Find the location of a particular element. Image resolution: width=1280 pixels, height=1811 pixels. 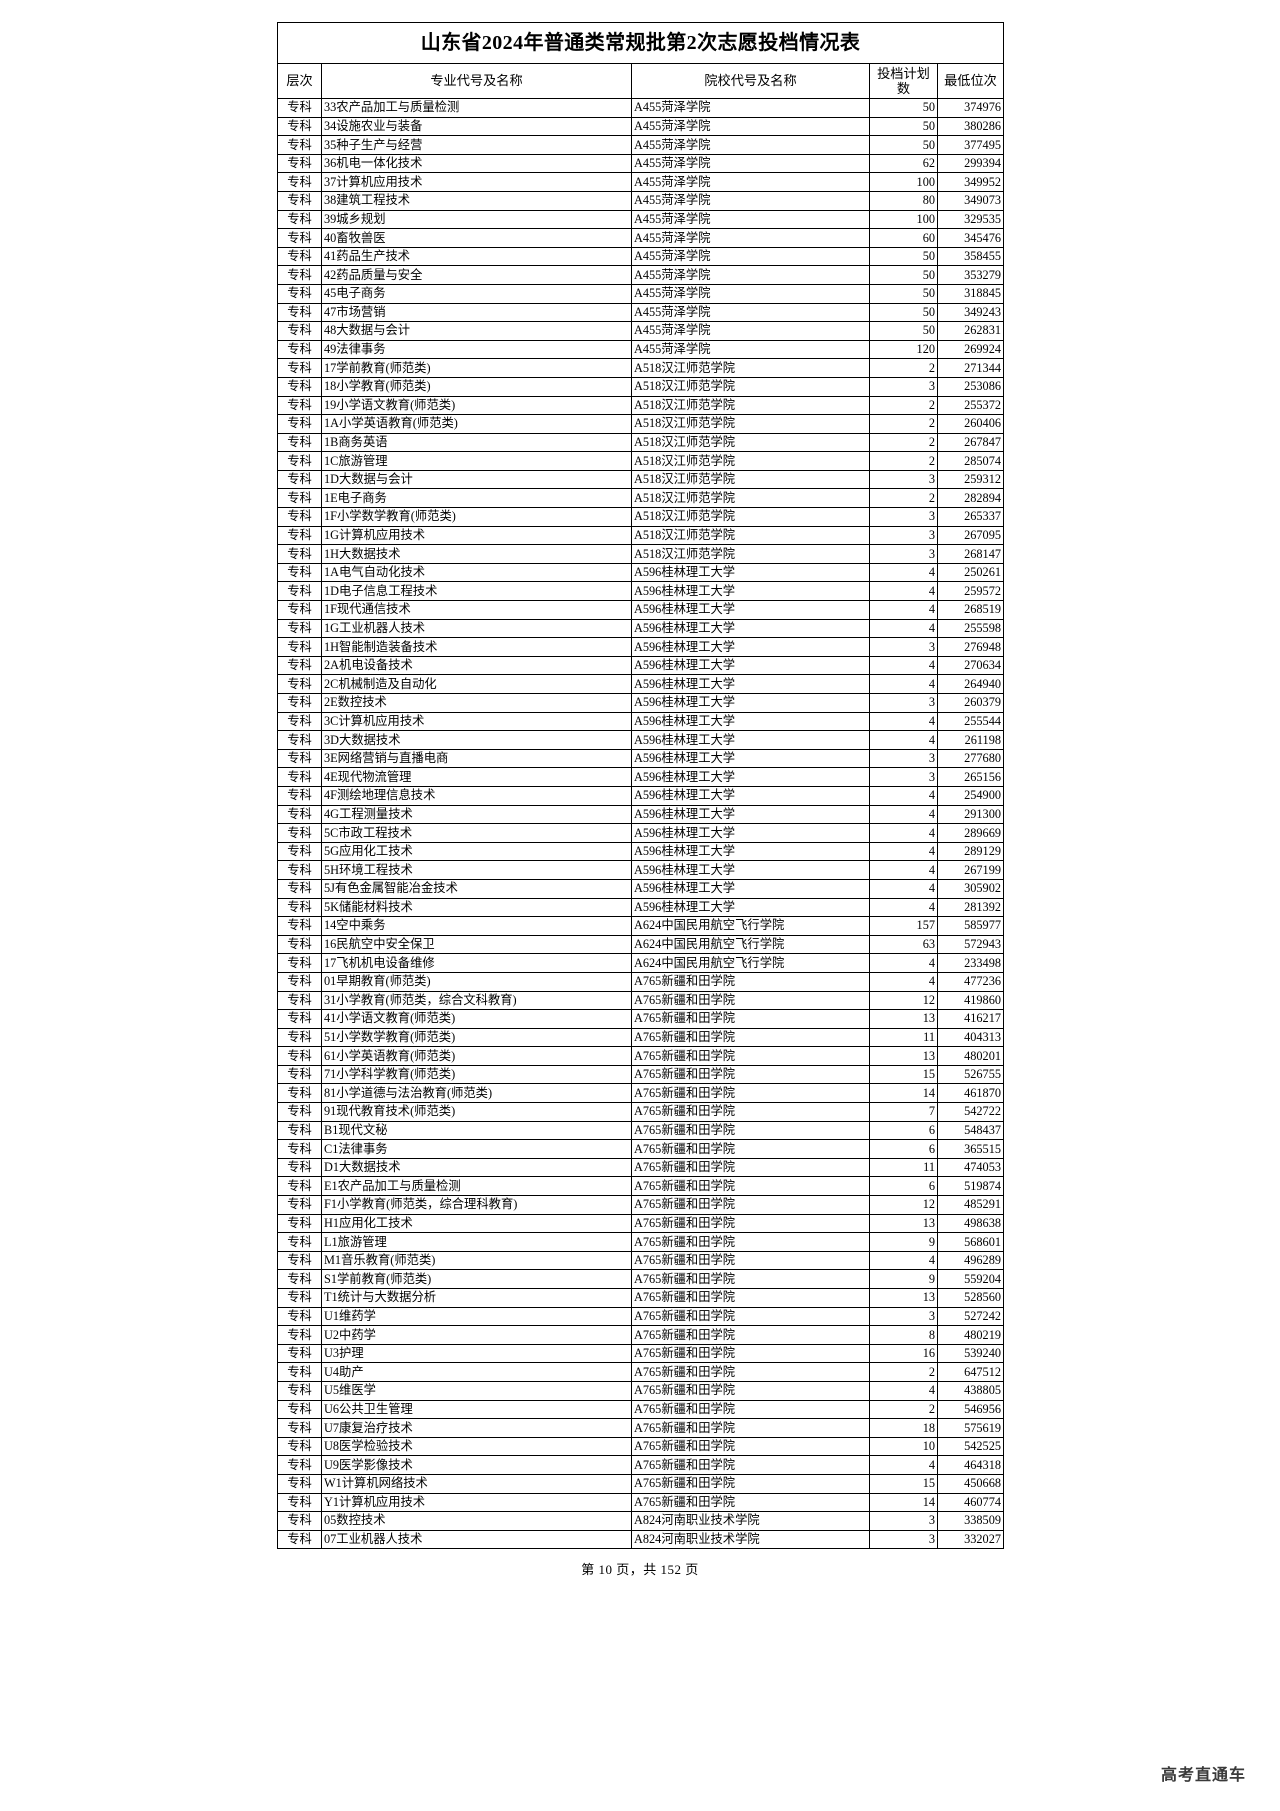

cell-major: 05数控技术 is located at coordinates (476, 1521).